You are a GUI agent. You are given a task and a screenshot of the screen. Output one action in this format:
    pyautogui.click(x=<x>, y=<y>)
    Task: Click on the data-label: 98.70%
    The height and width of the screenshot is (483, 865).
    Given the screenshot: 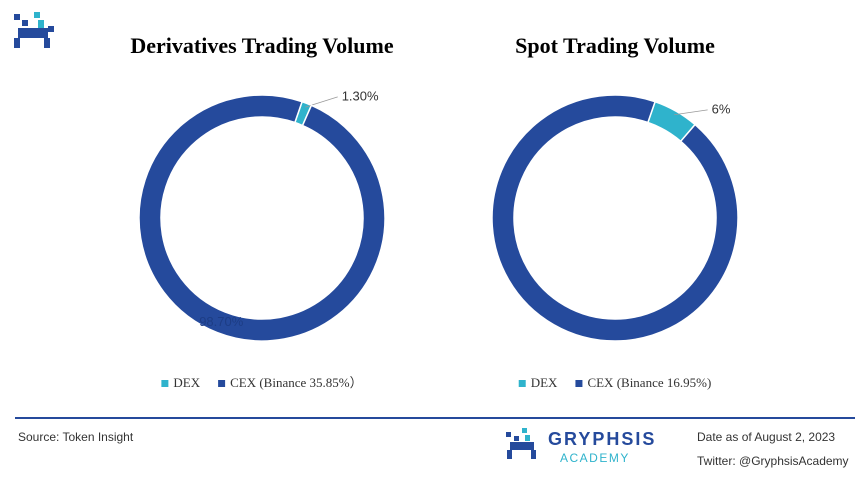 What is the action you would take?
    pyautogui.click(x=221, y=321)
    